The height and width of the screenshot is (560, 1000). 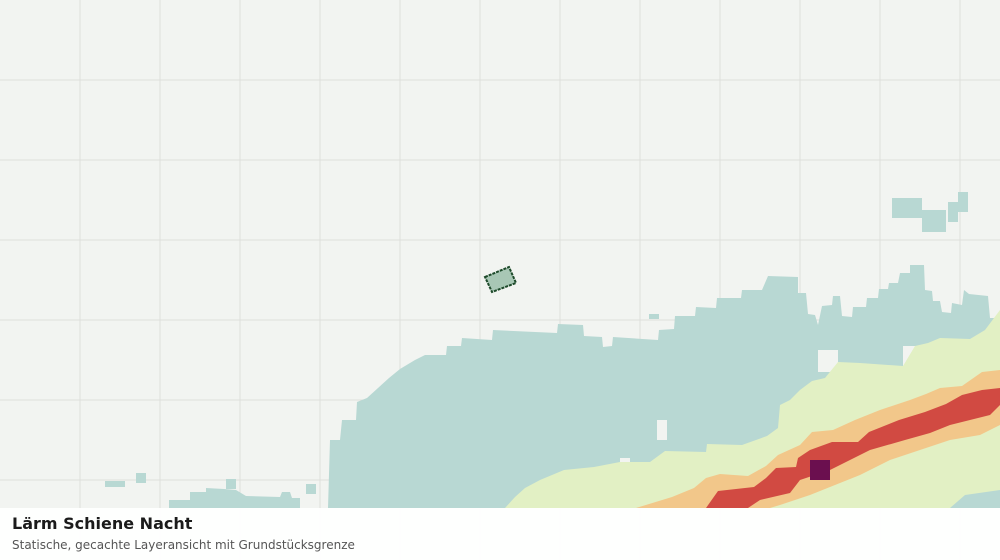 I want to click on noise-zone-very-high, so click(x=853, y=448).